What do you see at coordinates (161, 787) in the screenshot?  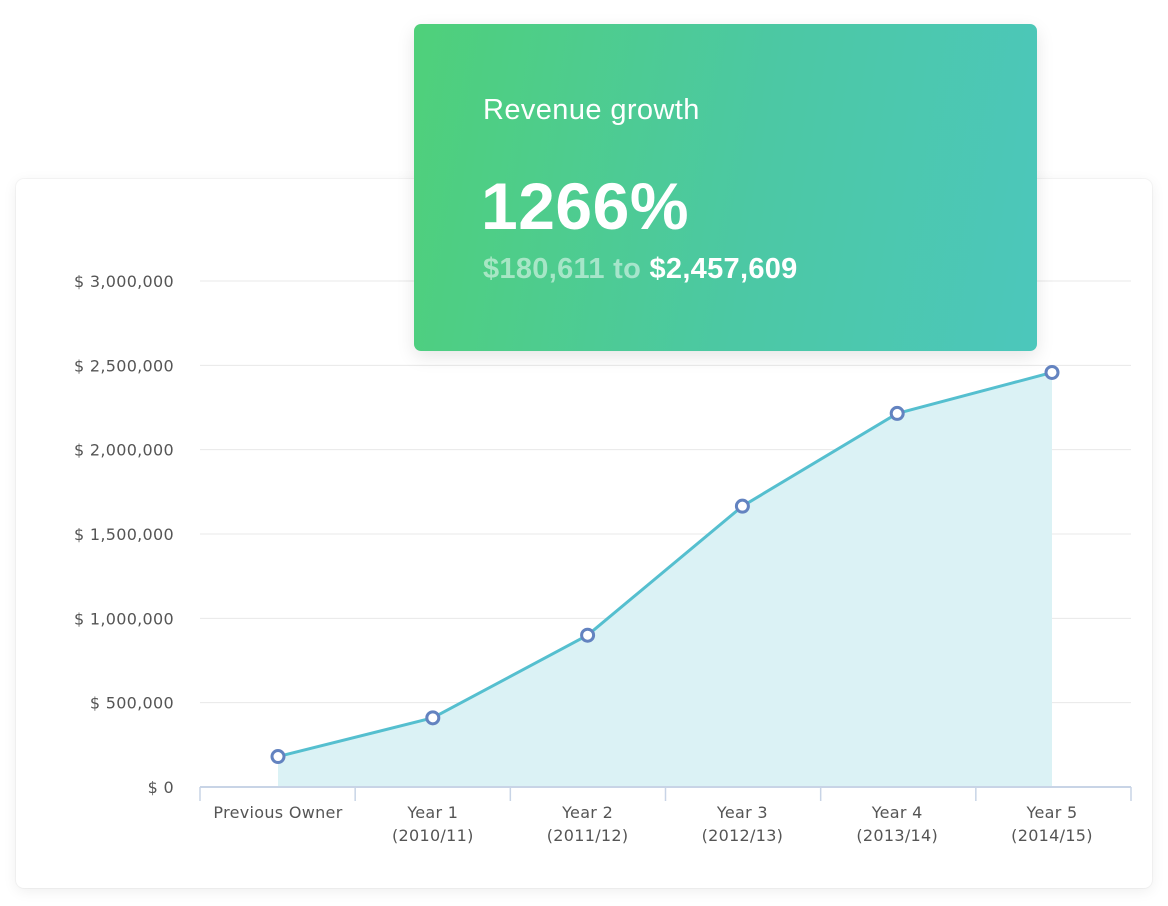 I see `y-tick-label: $ 0` at bounding box center [161, 787].